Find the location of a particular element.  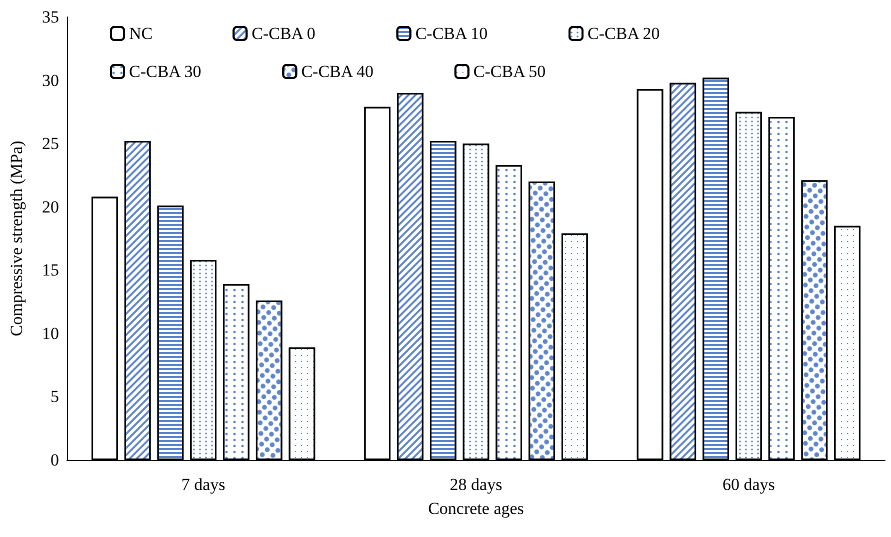

y-tick-label: 25 is located at coordinates (50, 144).